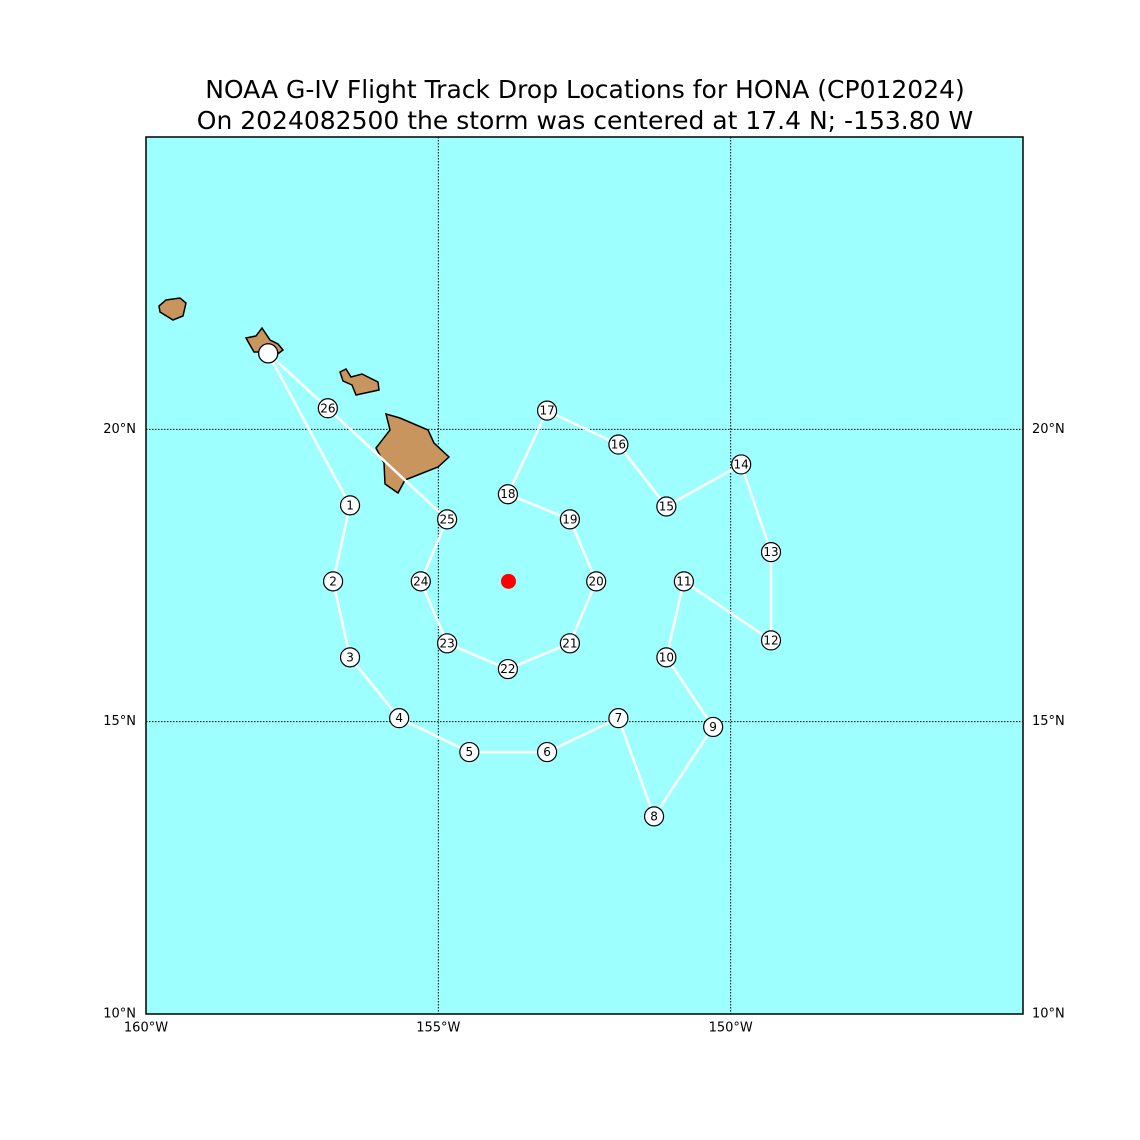 This screenshot has height=1140, width=1140. Describe the element at coordinates (508, 581) in the screenshot. I see `storm-center` at that location.